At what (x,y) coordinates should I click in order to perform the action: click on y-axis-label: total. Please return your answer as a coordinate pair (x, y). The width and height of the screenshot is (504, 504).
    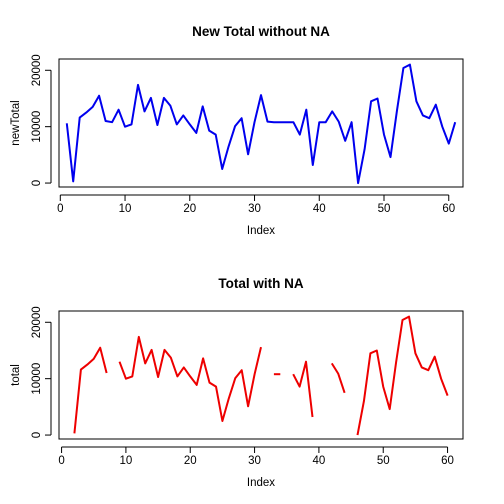
    Looking at the image, I should click on (16, 375).